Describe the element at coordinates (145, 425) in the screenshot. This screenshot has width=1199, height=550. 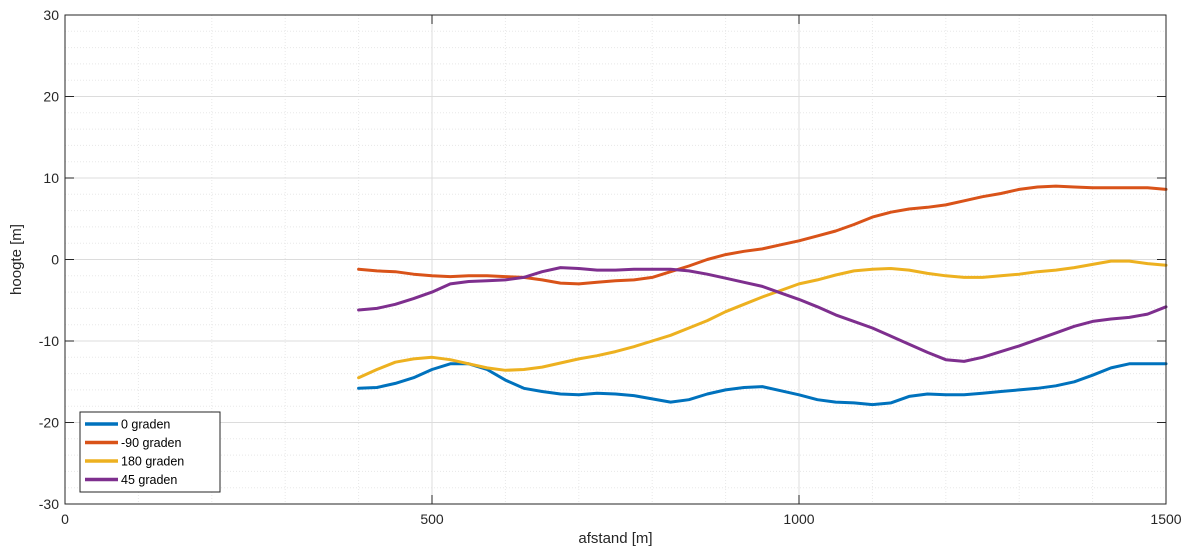
I see `legend-label: 0 graden` at that location.